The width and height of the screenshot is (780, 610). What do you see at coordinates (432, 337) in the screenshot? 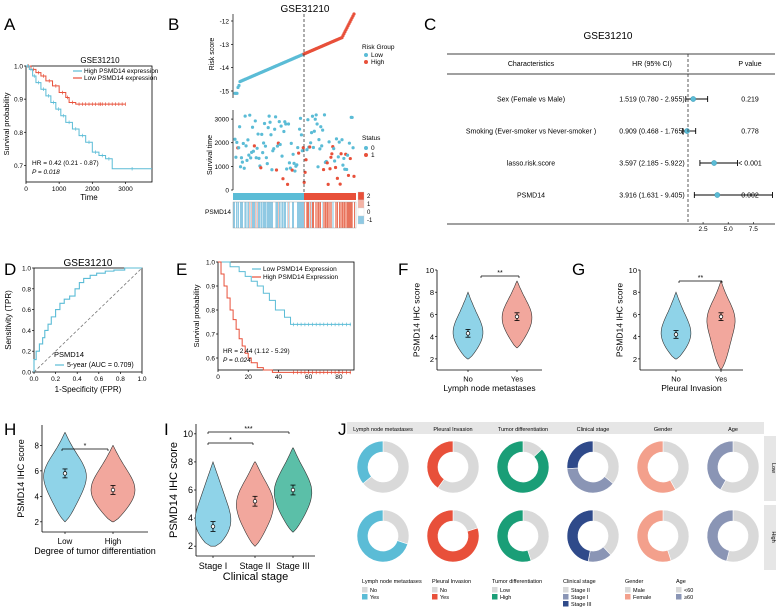
I see `panel-f-ytick-label: 4` at bounding box center [432, 337].